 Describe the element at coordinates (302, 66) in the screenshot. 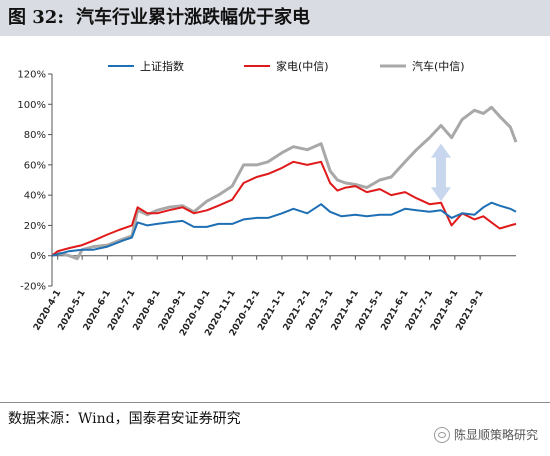

I see `legend-label: 家电(中信)` at that location.